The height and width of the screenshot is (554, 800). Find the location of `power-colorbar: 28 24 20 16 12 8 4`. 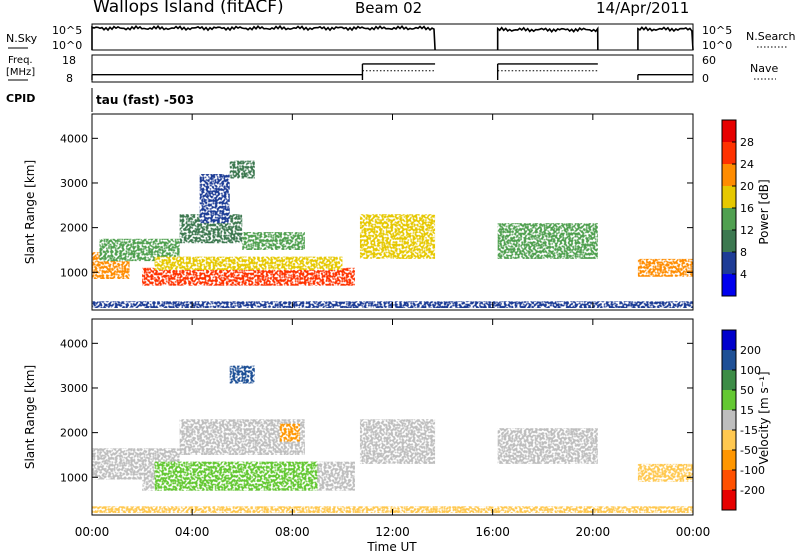

power-colorbar: 28 24 20 16 12 8 4 is located at coordinates (737, 208).